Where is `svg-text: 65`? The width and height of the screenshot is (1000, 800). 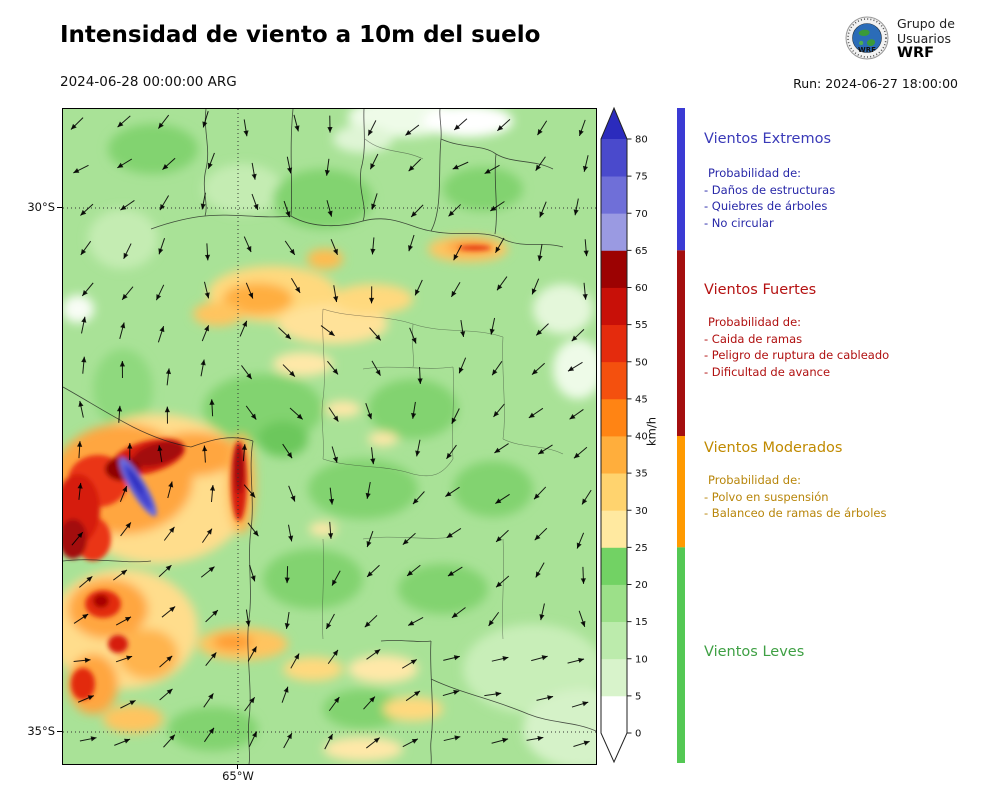 svg-text: 65 is located at coordinates (641, 251).